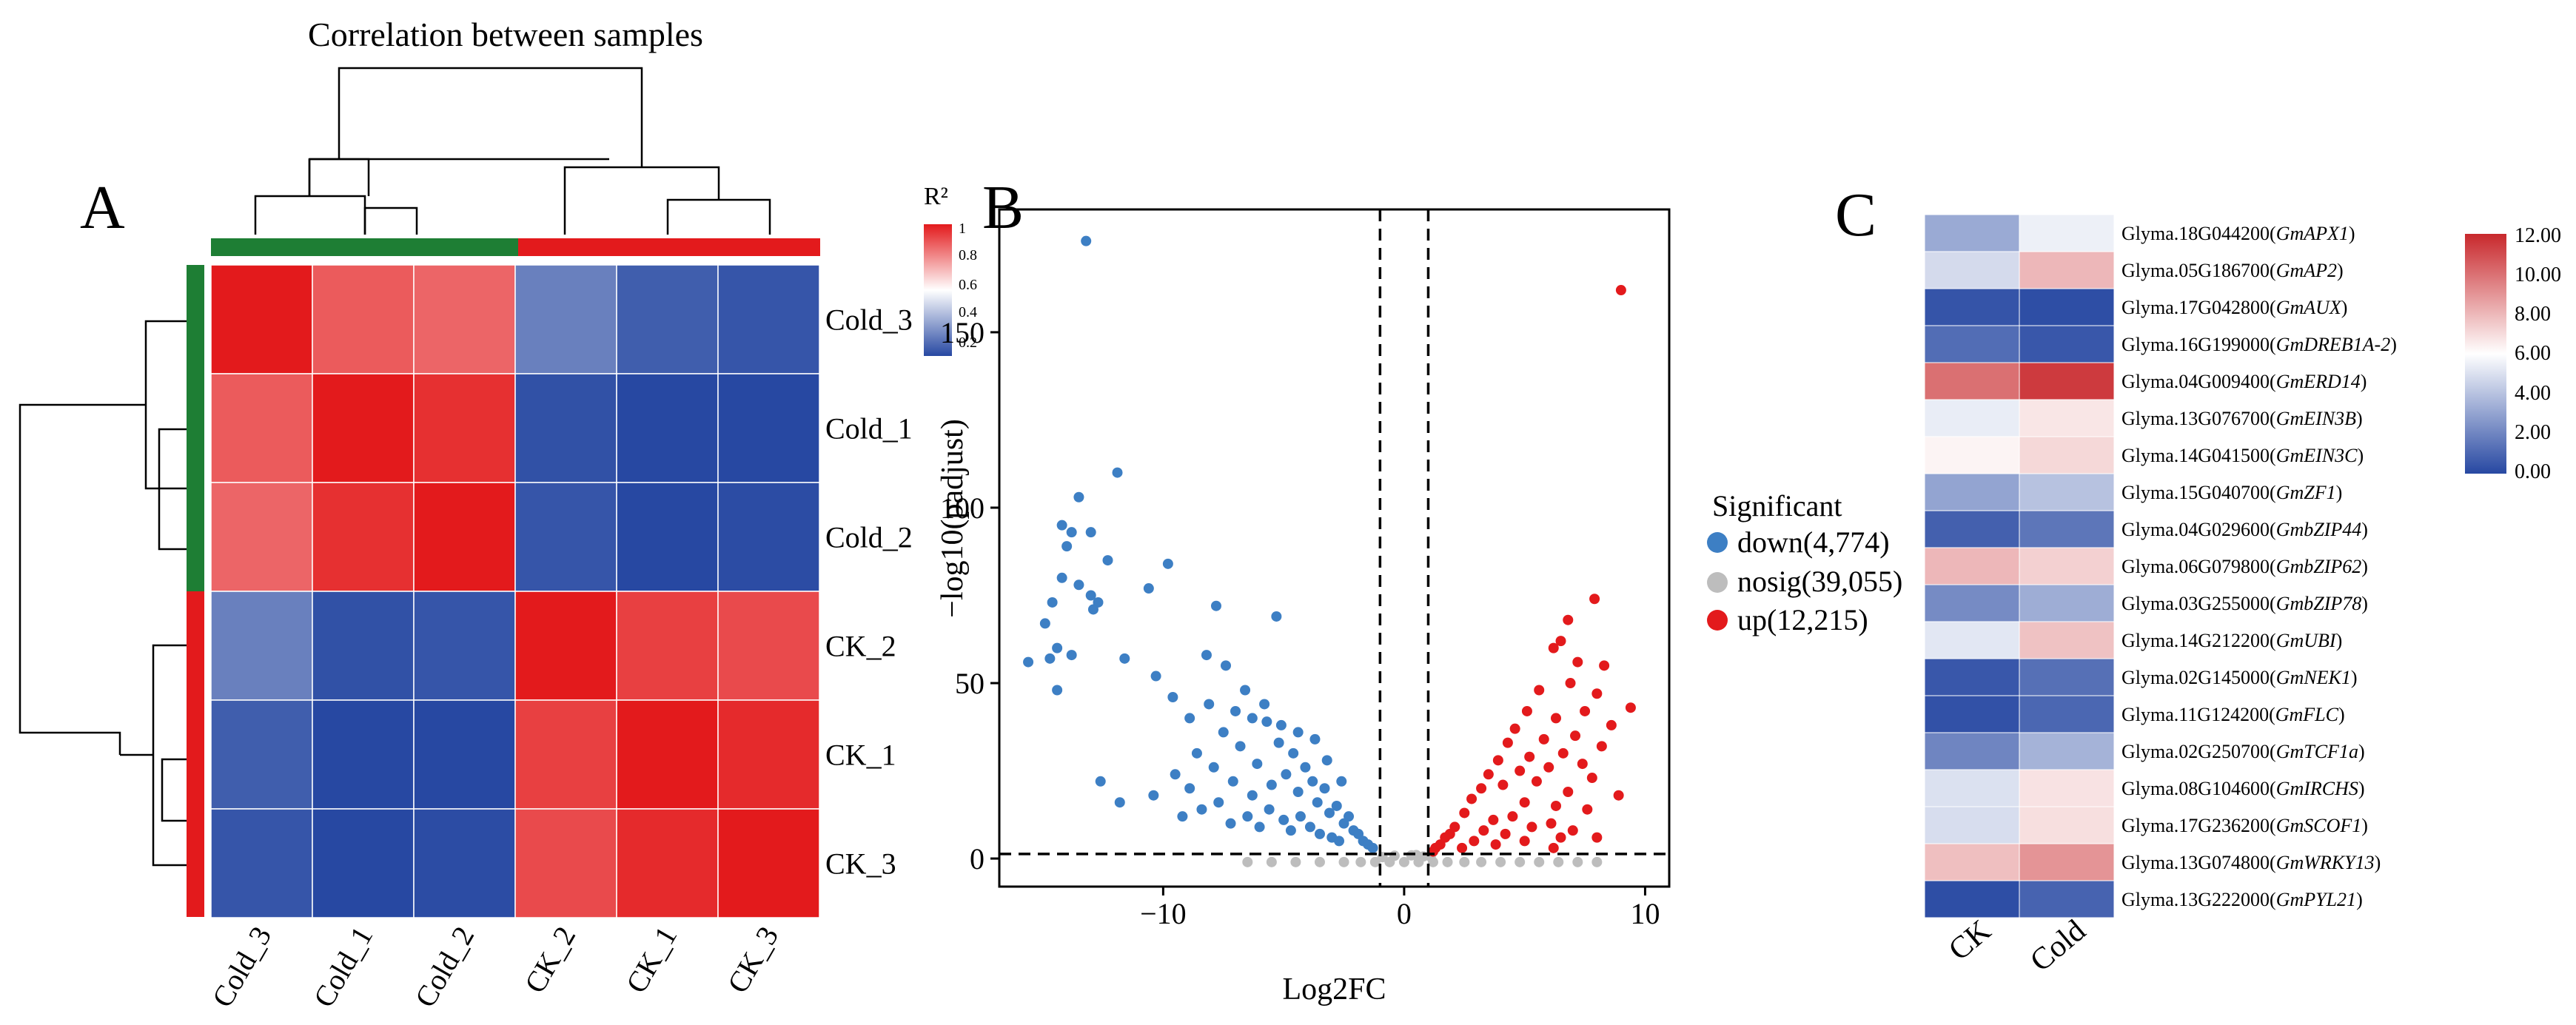 Image resolution: width=2576 pixels, height=1025 pixels. I want to click on row-label-Cold_1: Cold_1, so click(869, 429).